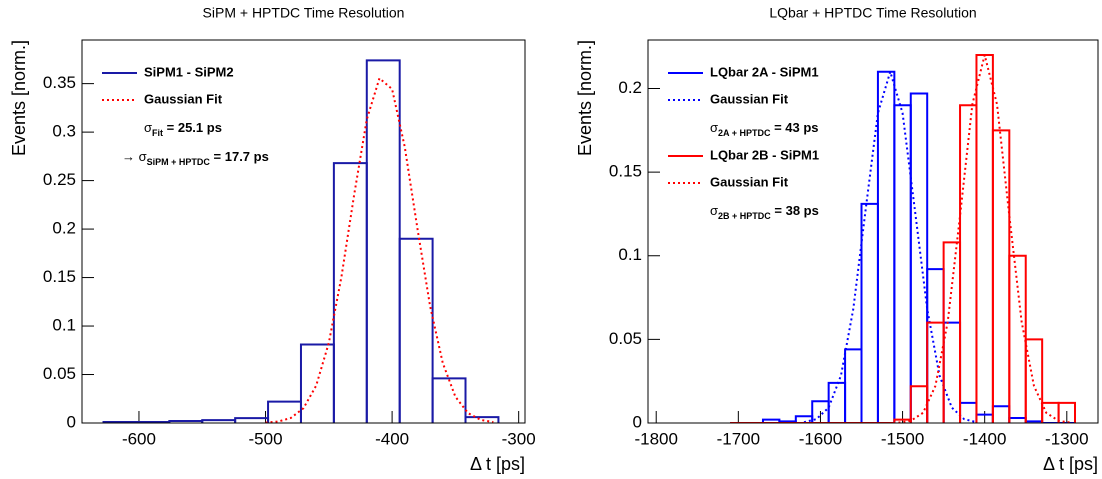 The height and width of the screenshot is (479, 1102). I want to click on x-tick-label: -1700, so click(738, 438).